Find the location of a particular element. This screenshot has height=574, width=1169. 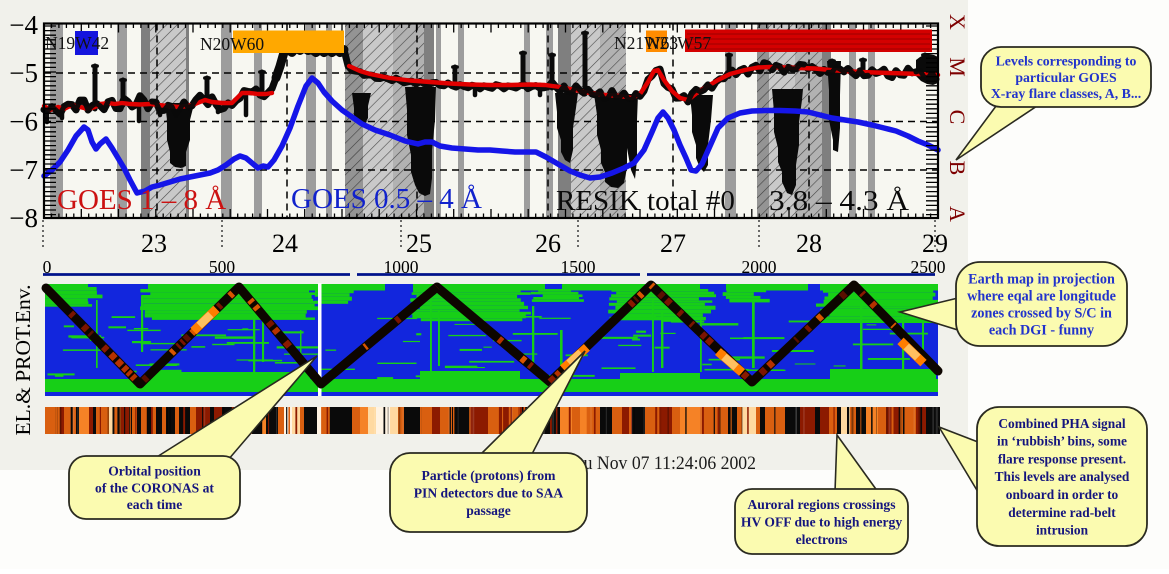

svg-text: RESIK total #0 is located at coordinates (645, 201).